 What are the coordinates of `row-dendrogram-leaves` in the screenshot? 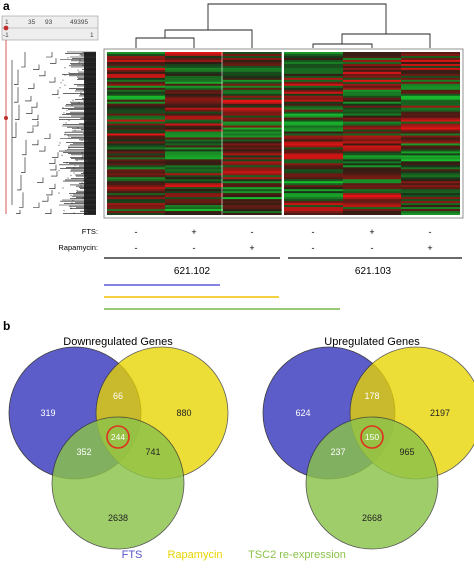 It's located at (90, 133).